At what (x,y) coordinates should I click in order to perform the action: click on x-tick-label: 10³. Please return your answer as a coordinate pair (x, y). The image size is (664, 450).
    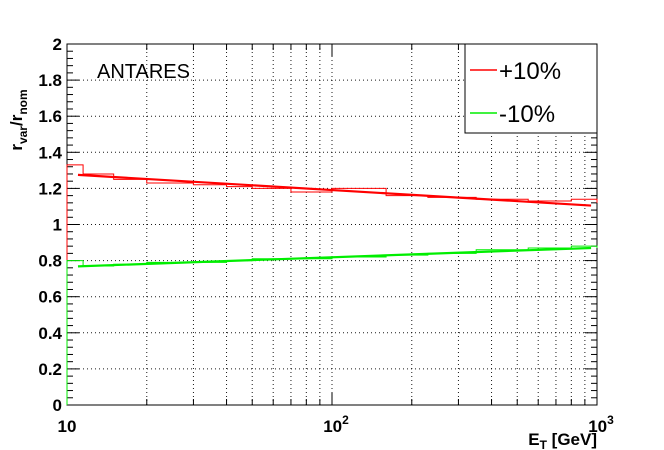
    Looking at the image, I should click on (601, 424).